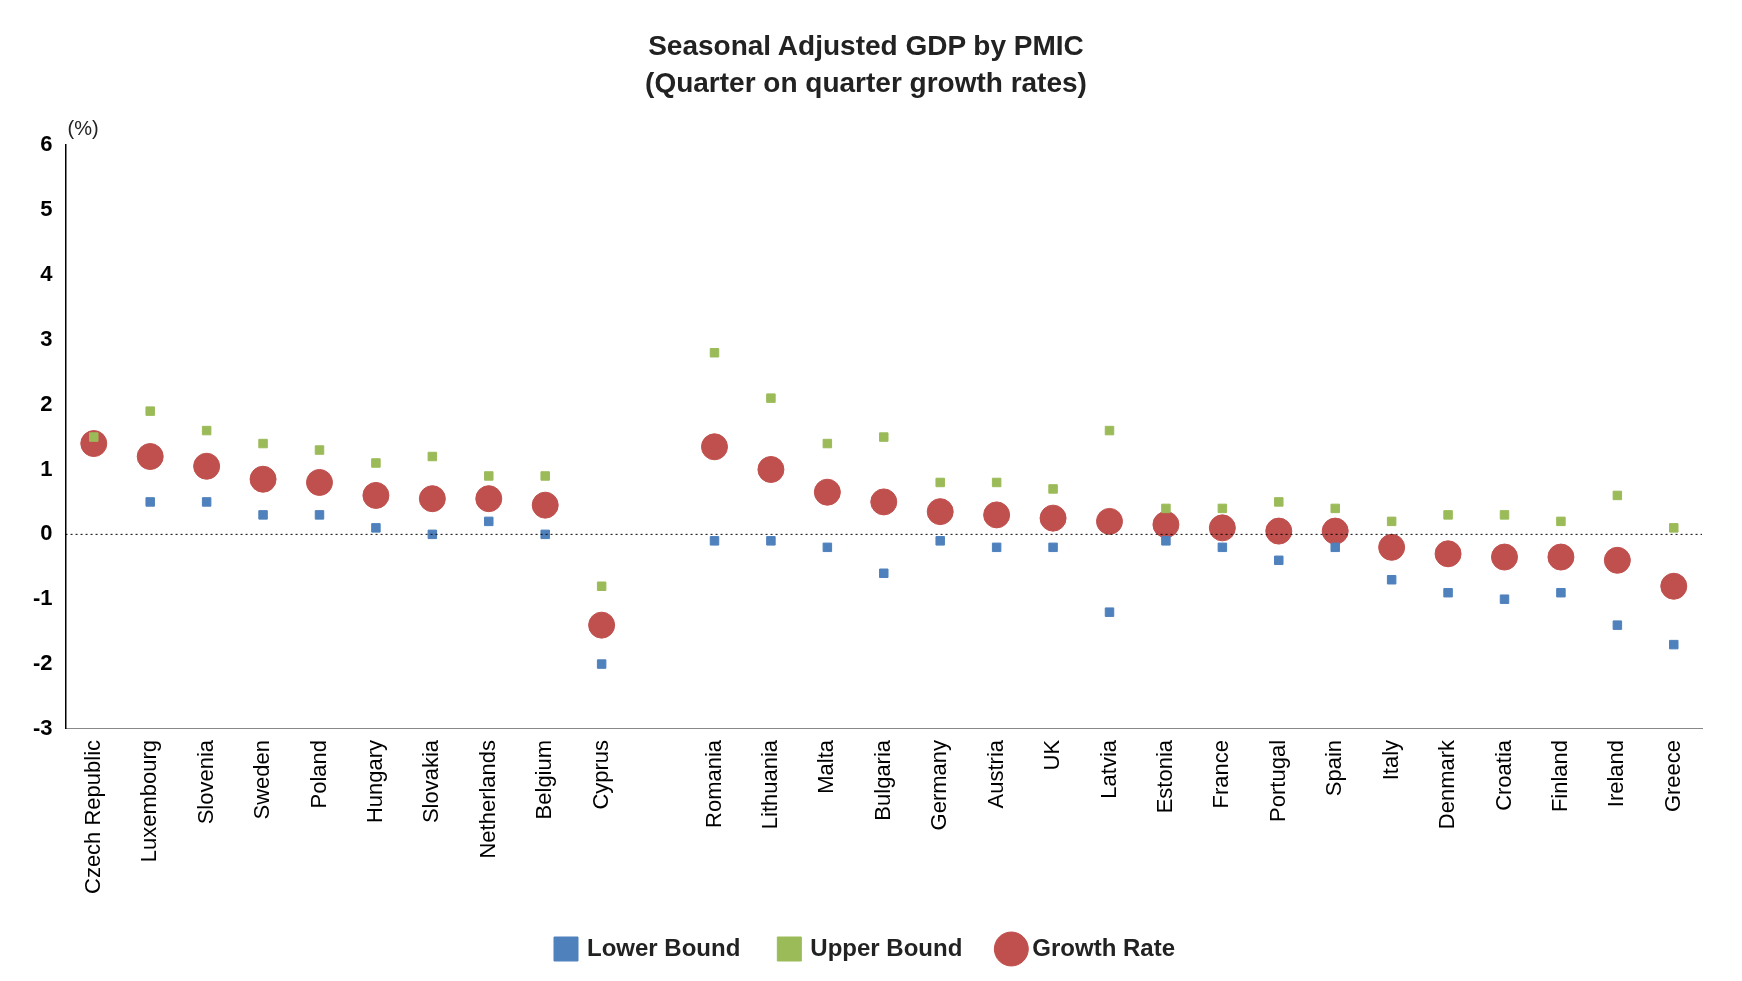  Describe the element at coordinates (46, 338) in the screenshot. I see `y-tick-label: 3` at that location.